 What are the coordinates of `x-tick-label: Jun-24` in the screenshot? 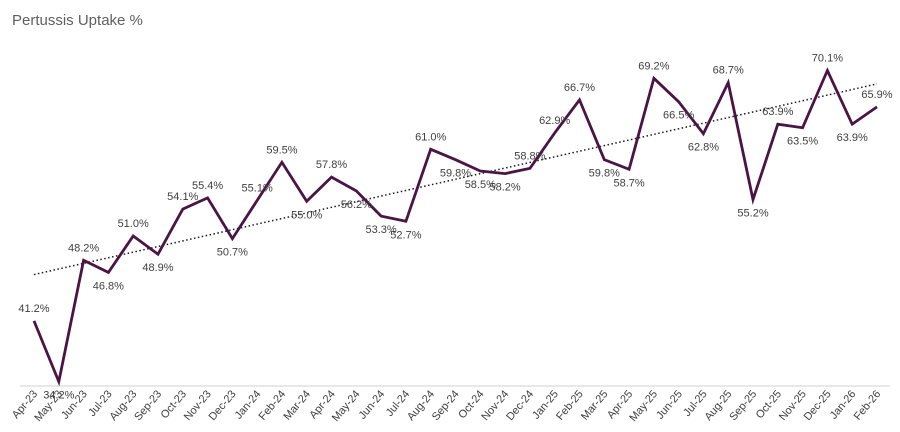 It's located at (372, 404).